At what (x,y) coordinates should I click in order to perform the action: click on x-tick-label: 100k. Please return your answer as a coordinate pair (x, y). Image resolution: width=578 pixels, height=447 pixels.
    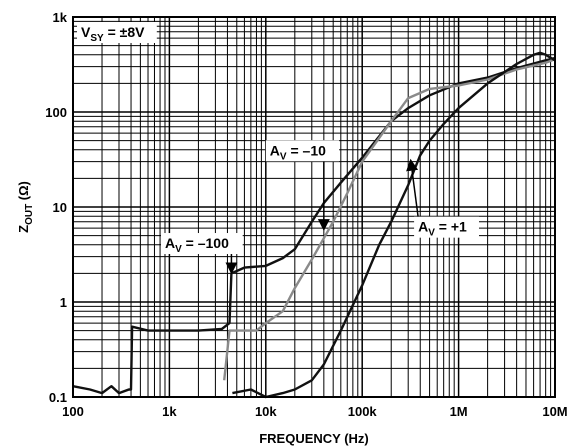
    Looking at the image, I should click on (363, 411).